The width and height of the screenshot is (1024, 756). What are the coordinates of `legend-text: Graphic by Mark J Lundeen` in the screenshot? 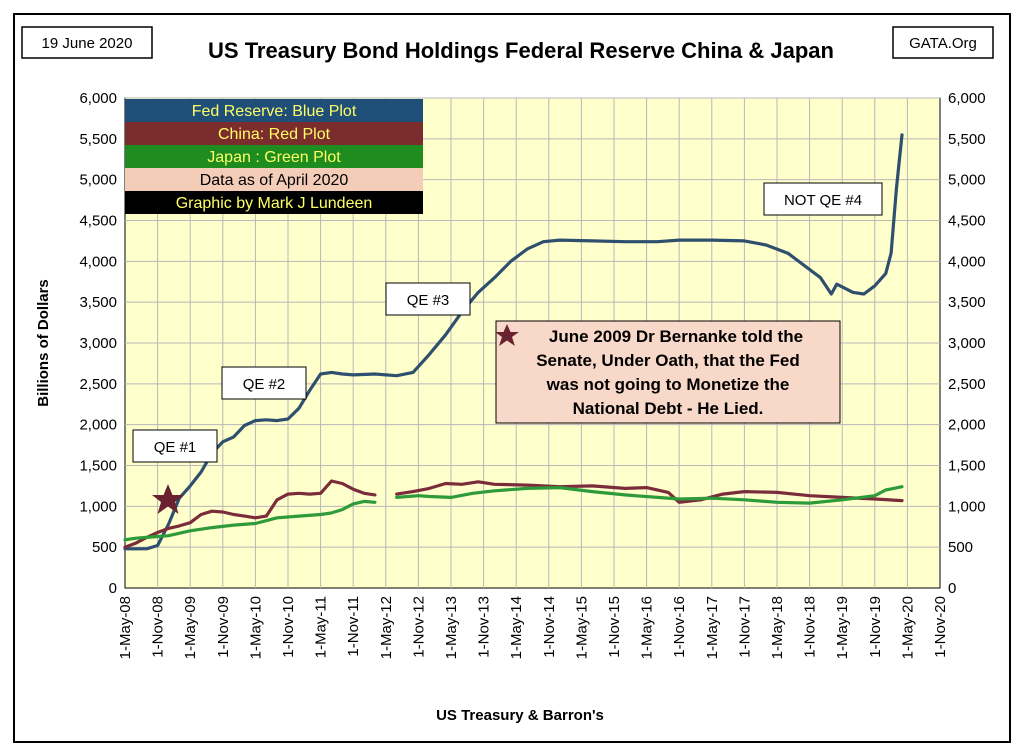 It's located at (274, 203).